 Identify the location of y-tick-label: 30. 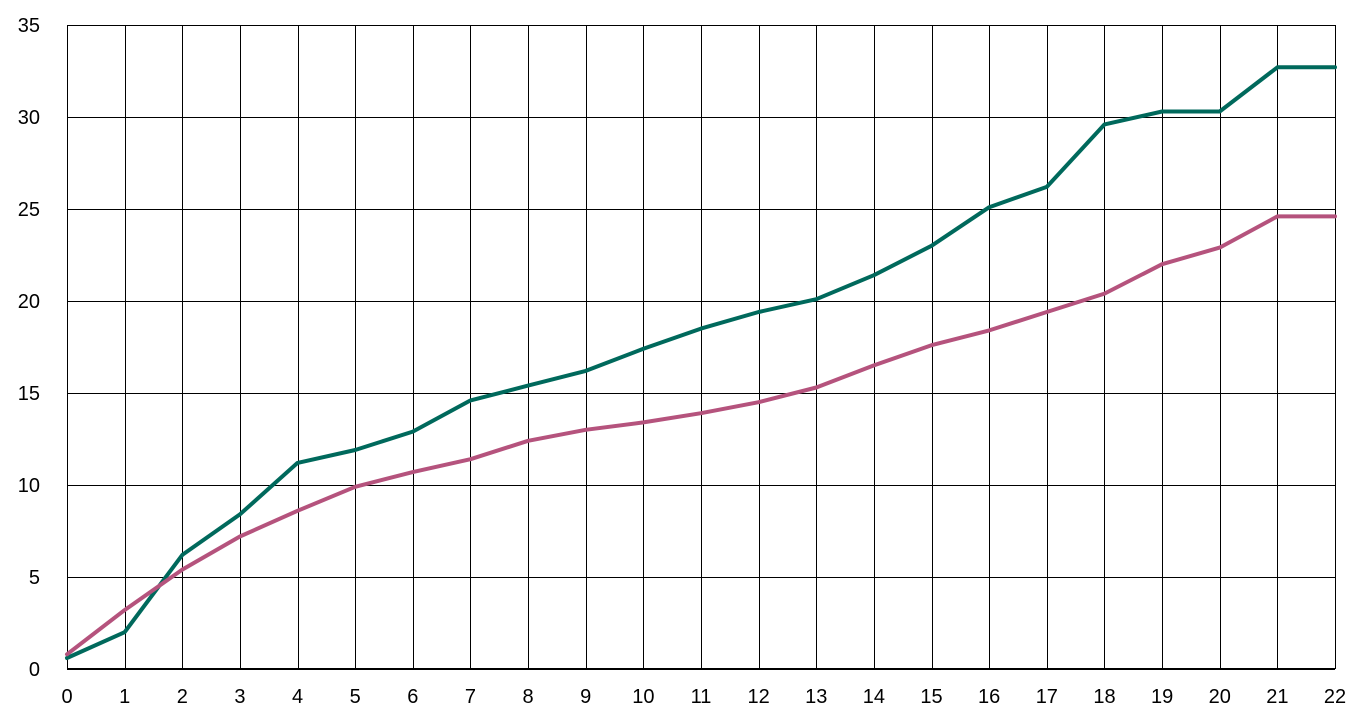
(29, 118).